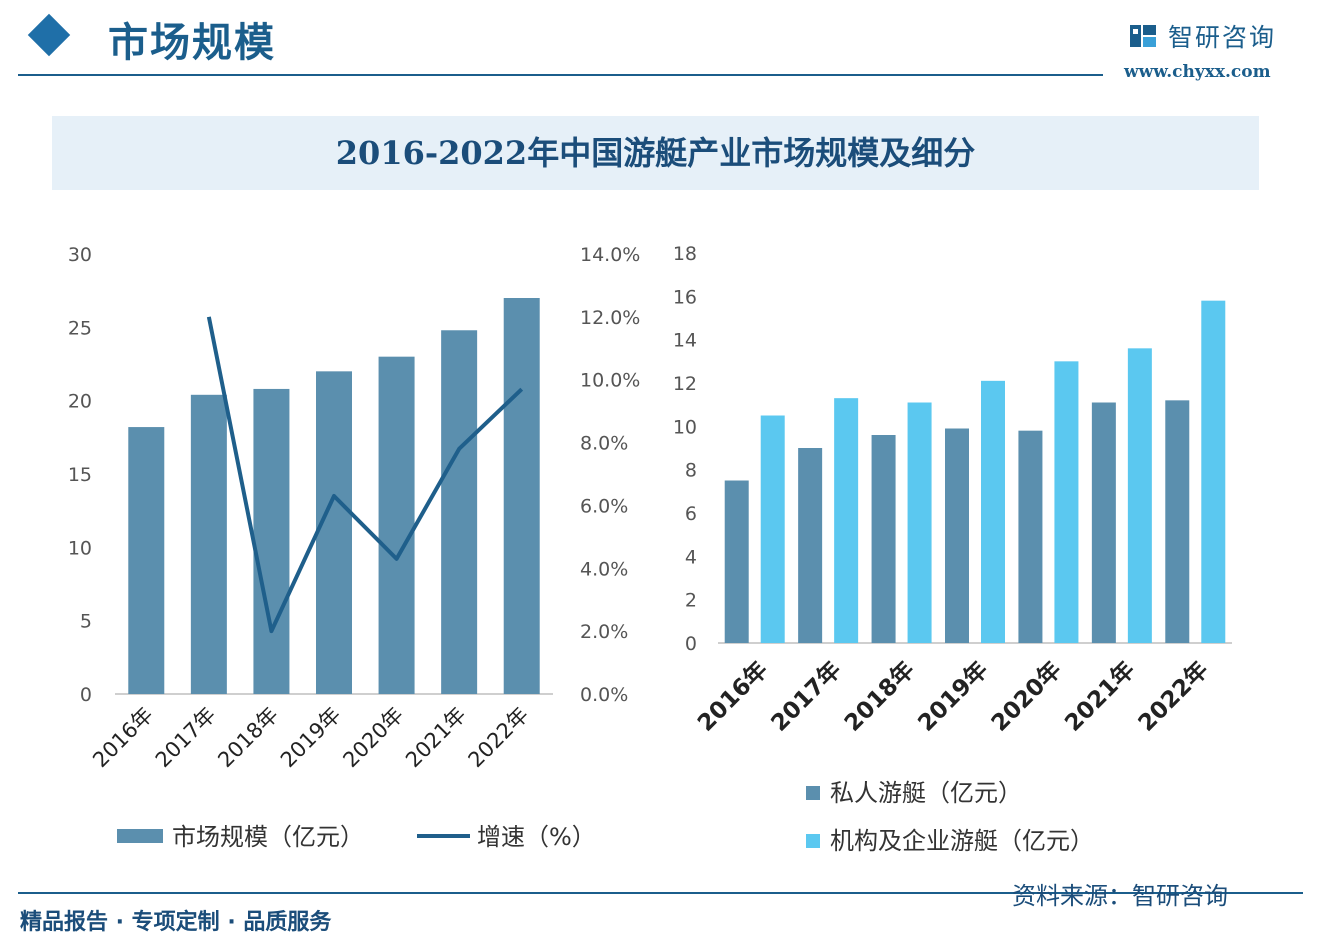  Describe the element at coordinates (660, 893) in the screenshot. I see `footer-divider` at that location.